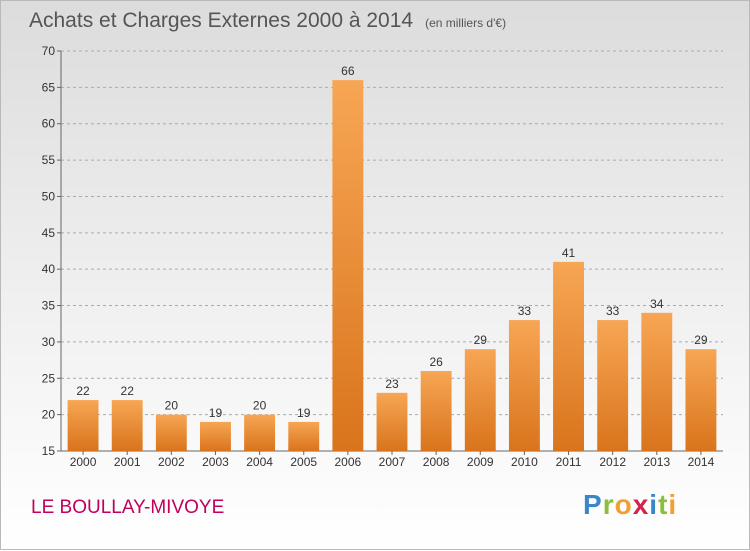  What do you see at coordinates (466, 23) in the screenshot?
I see `chart-subtitle: (en milliers d'€)` at bounding box center [466, 23].